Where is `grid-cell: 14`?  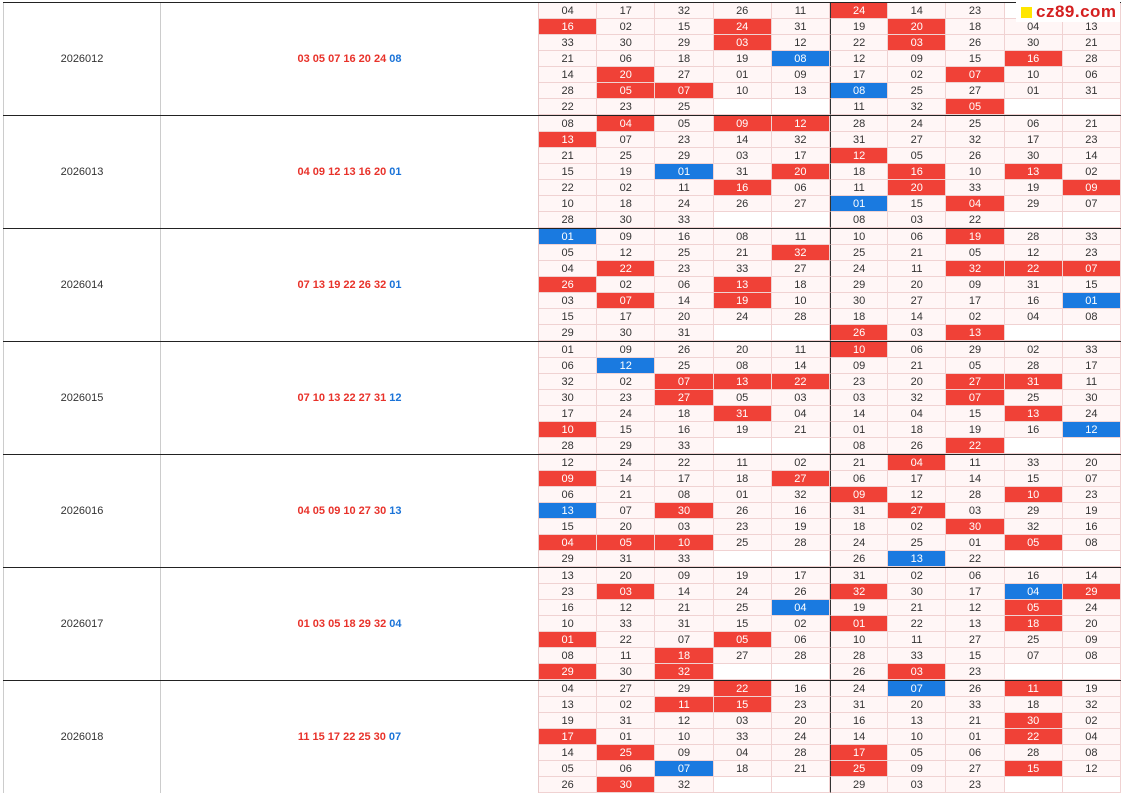
grid-cell: 14 is located at coordinates (684, 301).